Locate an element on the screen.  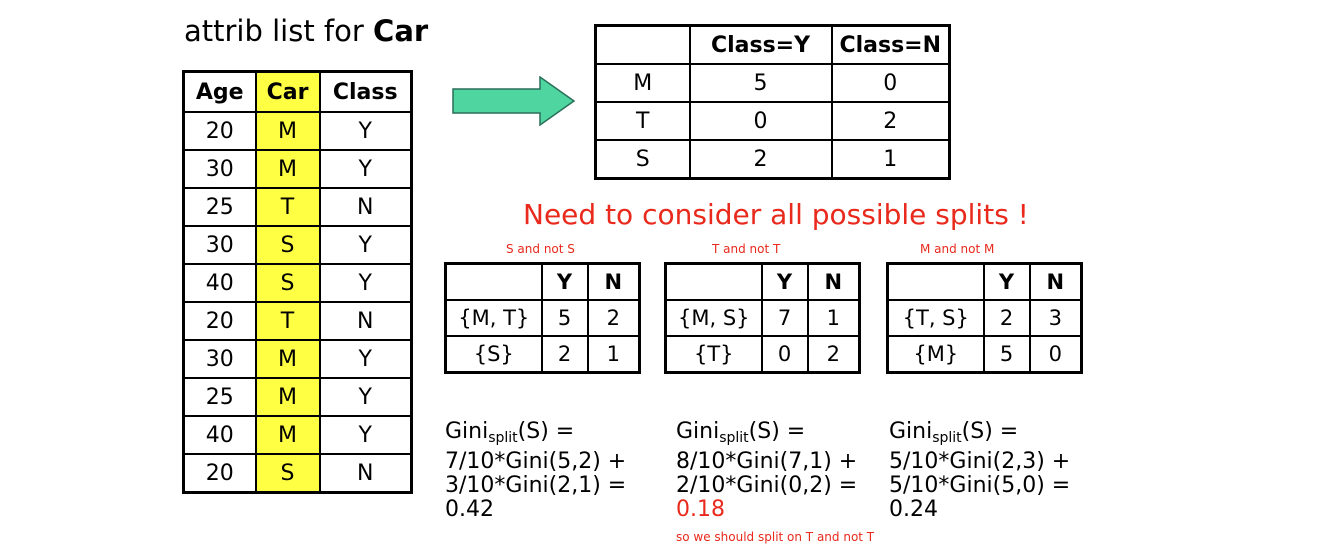
cell-class-n-count: 2 is located at coordinates (890, 121).